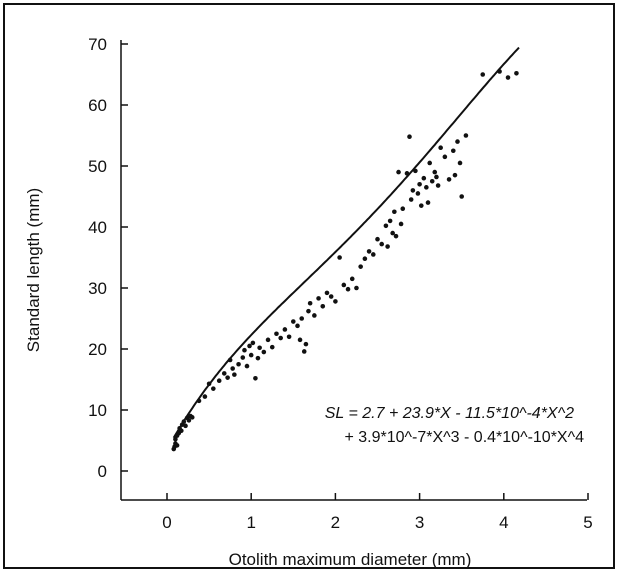 The width and height of the screenshot is (621, 575). Describe the element at coordinates (166, 522) in the screenshot. I see `x-tick-label: 0` at that location.